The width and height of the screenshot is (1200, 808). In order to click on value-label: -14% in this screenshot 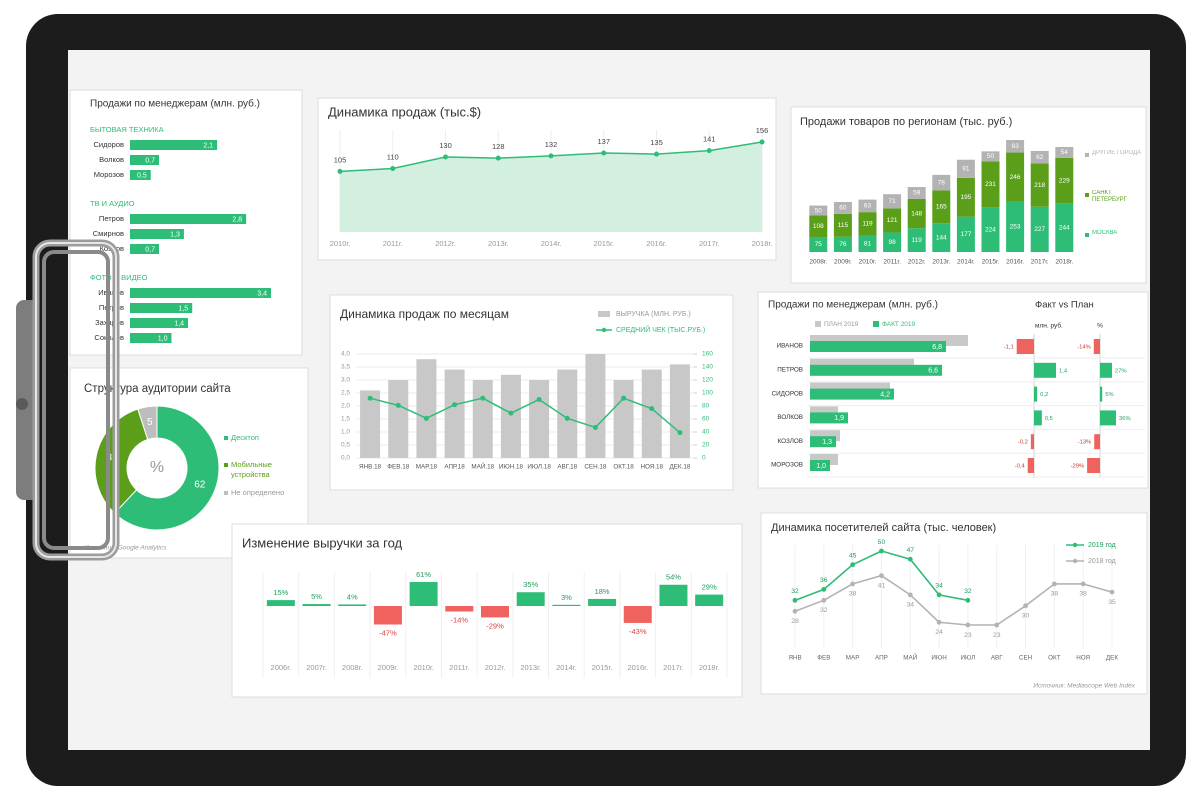, I will do `click(460, 619)`.